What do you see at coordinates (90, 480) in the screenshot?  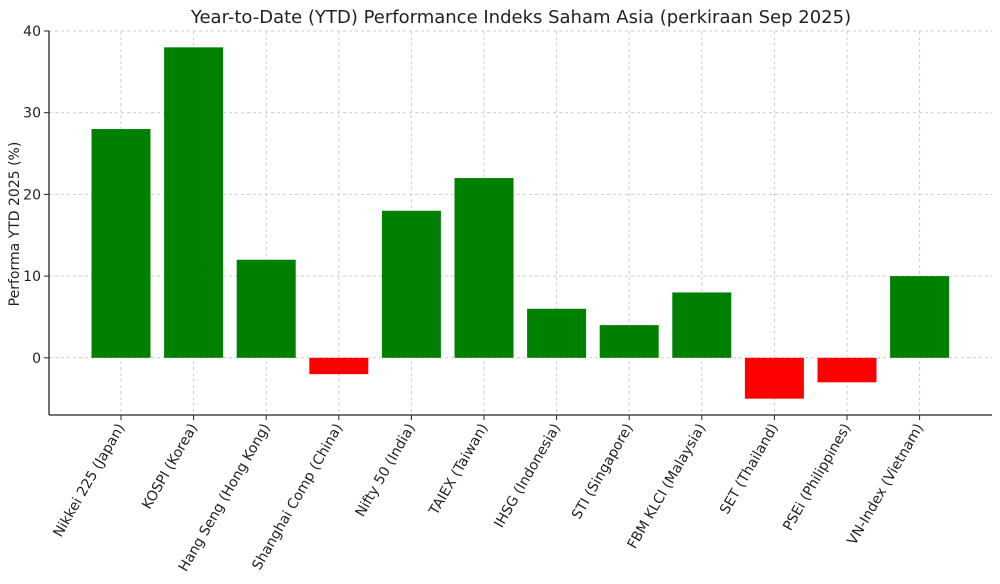 I see `x-tick-label: Nikkei 225 (Japan)` at bounding box center [90, 480].